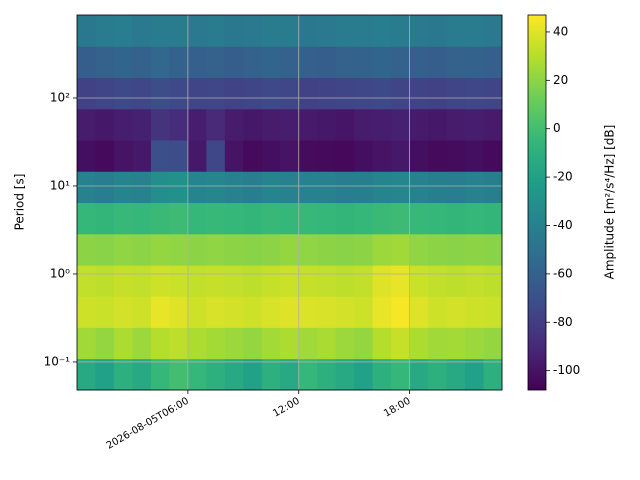 The height and width of the screenshot is (480, 640). Describe the element at coordinates (397, 408) in the screenshot. I see `x-tick-label: 18:00` at that location.